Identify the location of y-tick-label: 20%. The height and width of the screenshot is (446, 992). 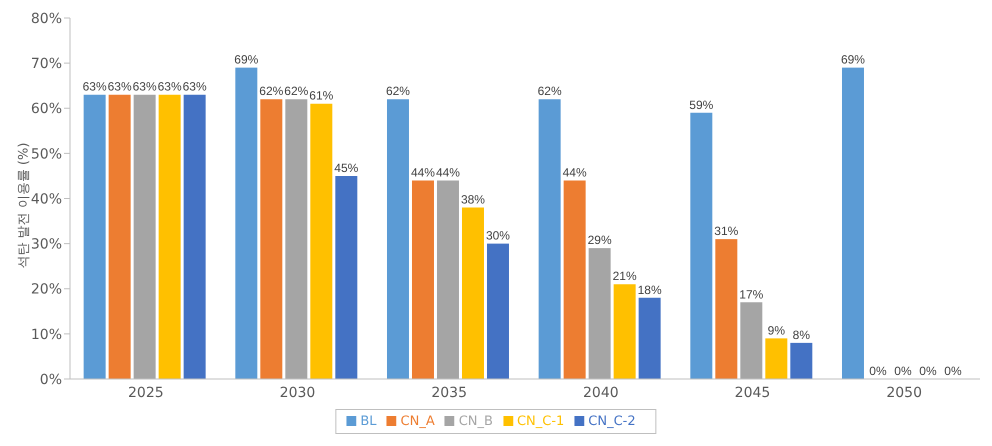
(46, 290).